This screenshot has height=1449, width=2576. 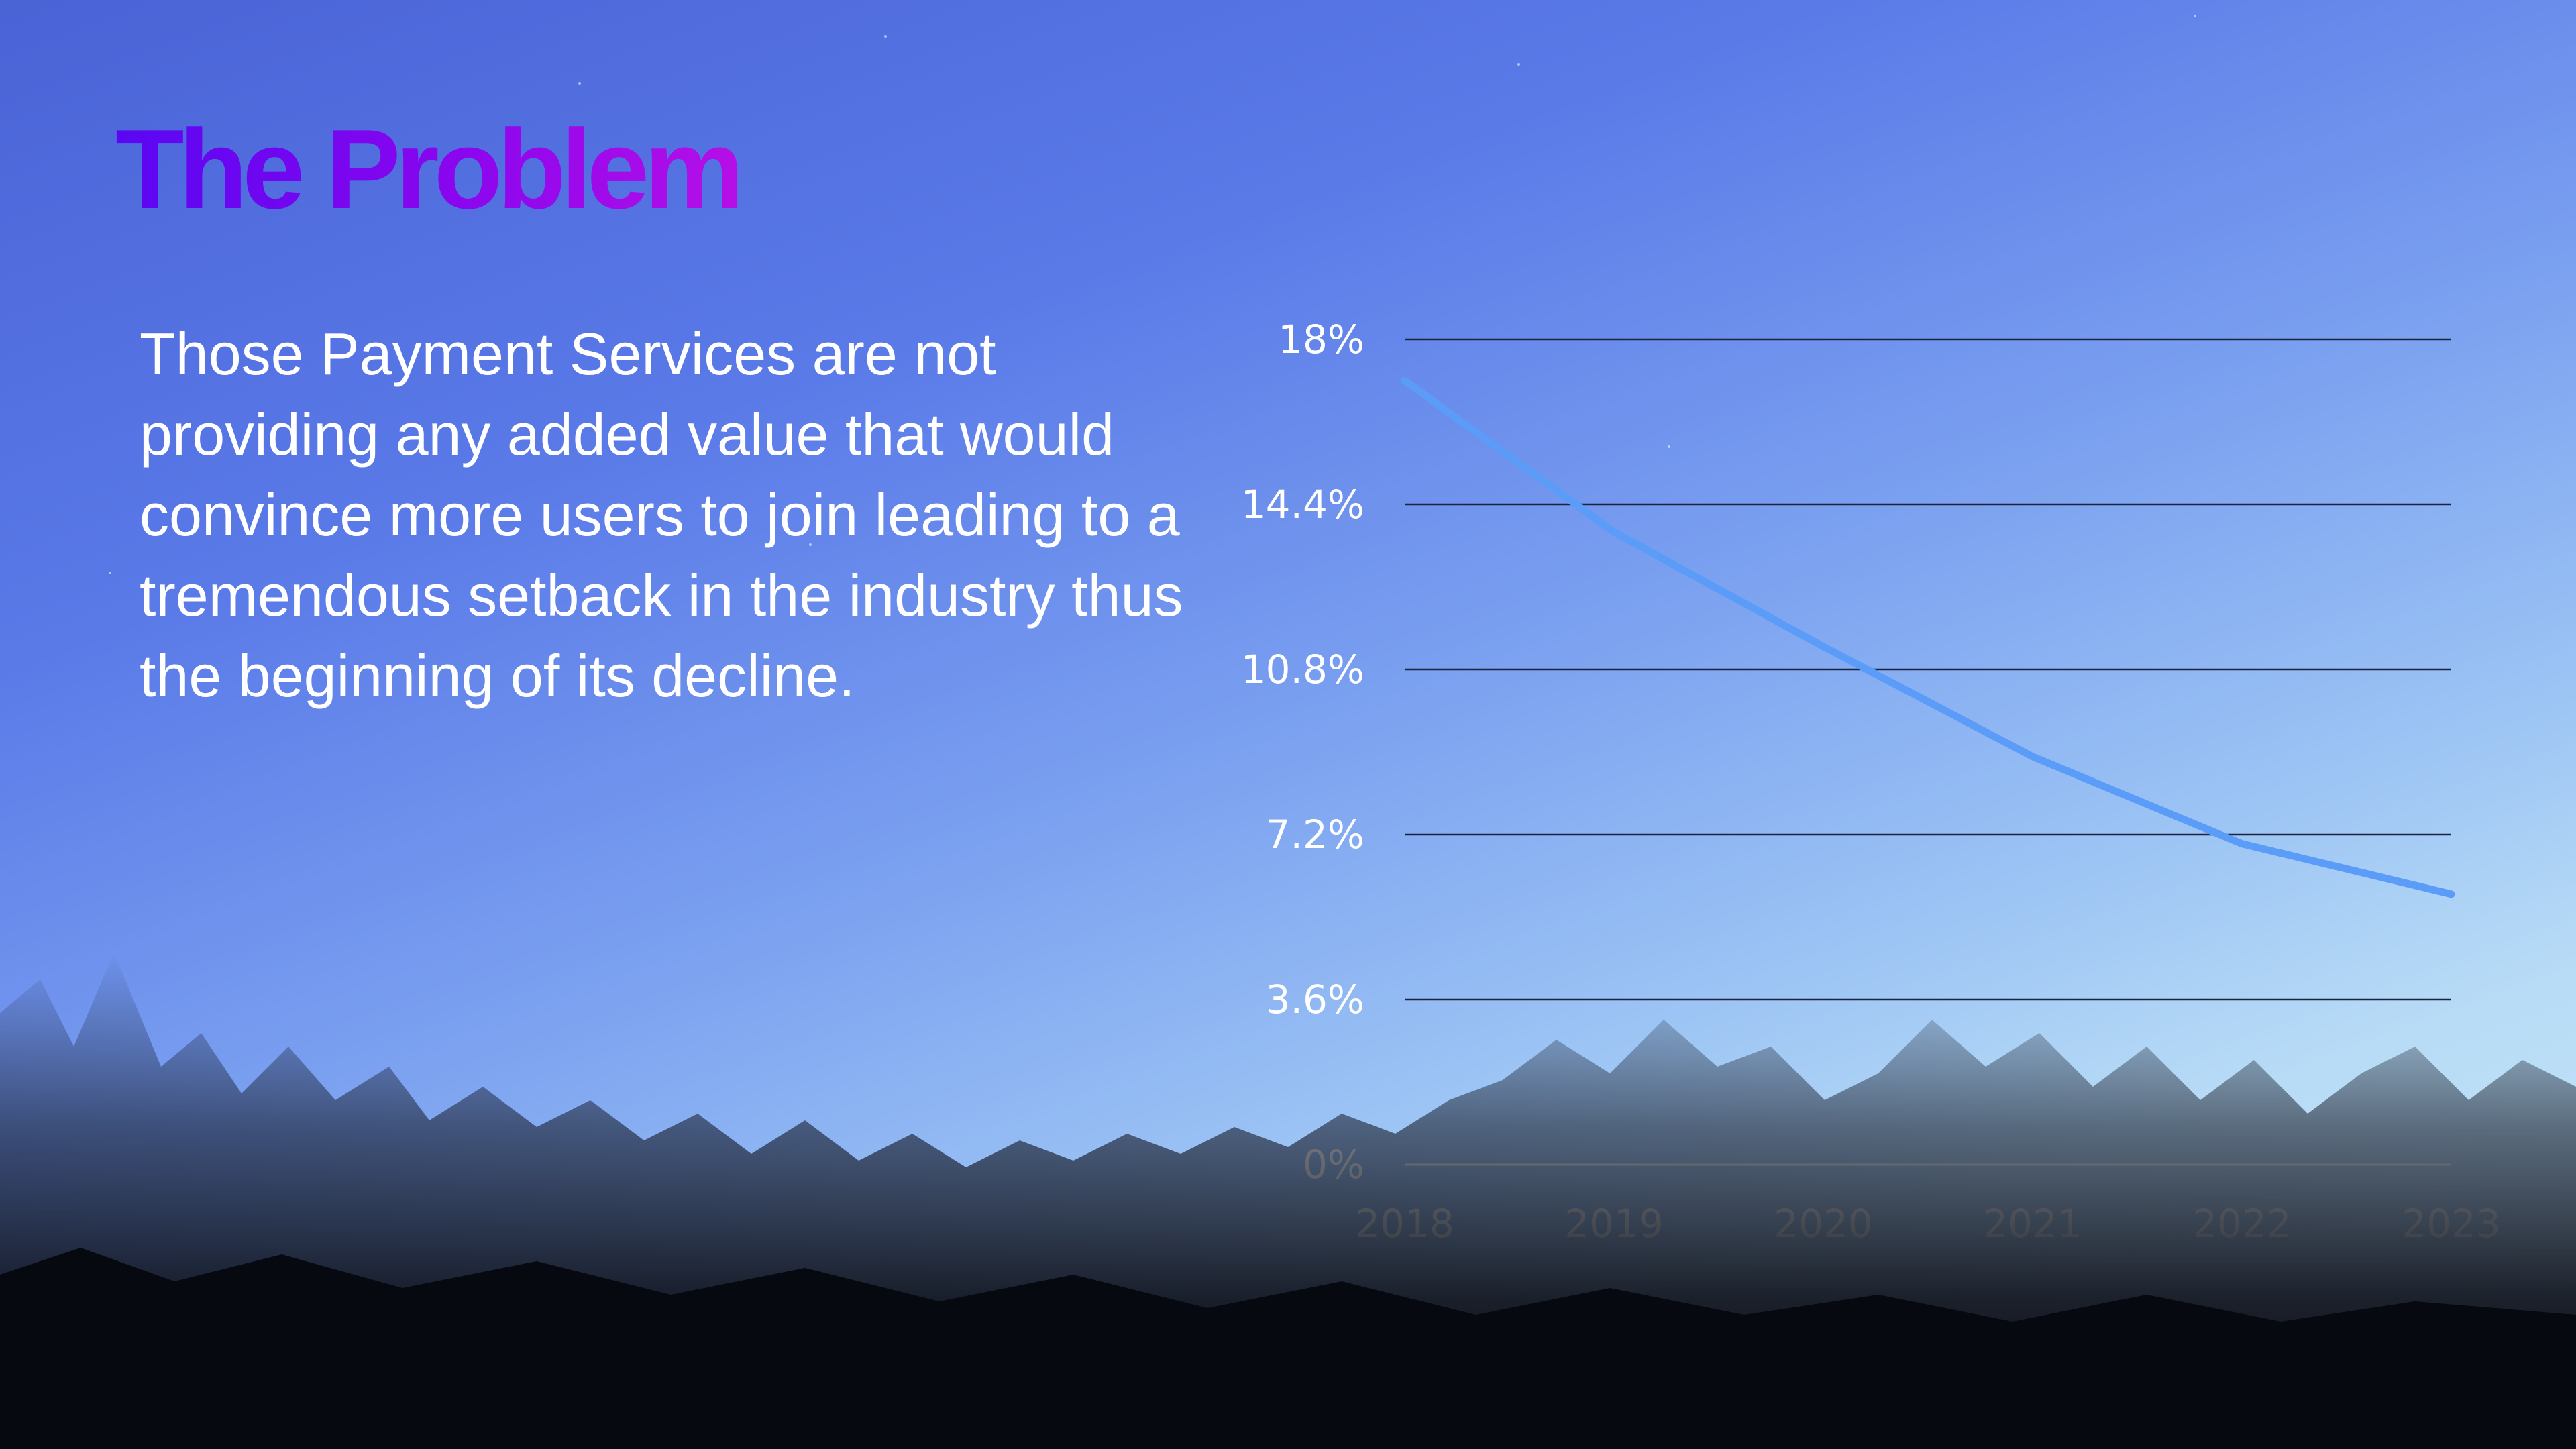 What do you see at coordinates (430, 169) in the screenshot?
I see `slide-title: The Problem` at bounding box center [430, 169].